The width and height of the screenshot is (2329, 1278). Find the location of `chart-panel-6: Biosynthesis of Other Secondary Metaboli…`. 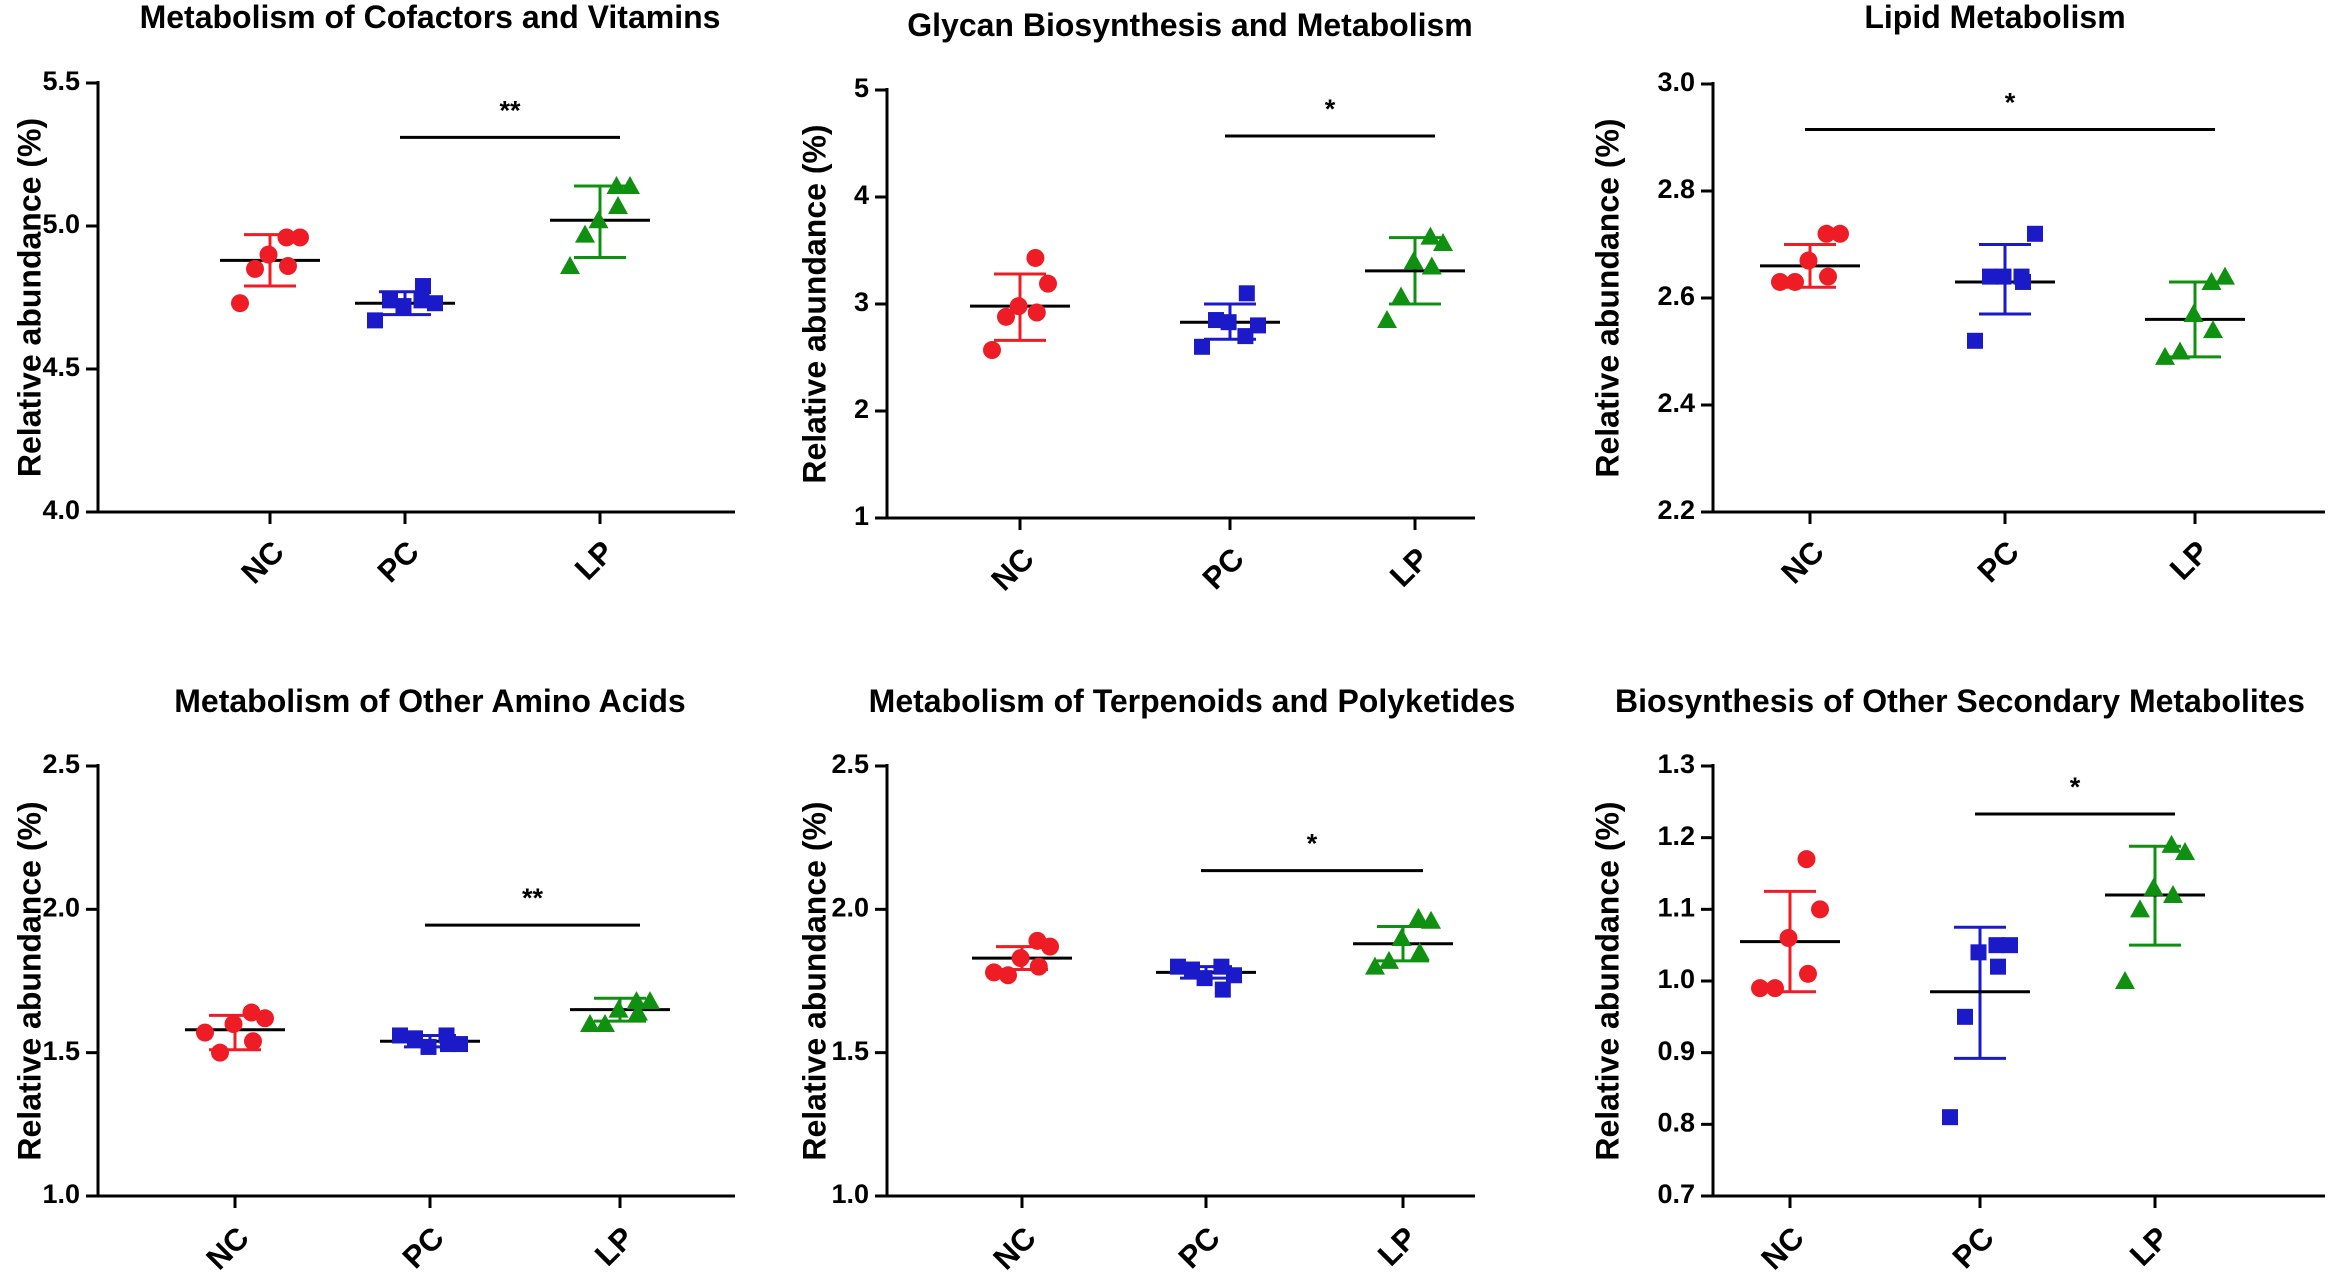

chart-panel-6: Biosynthesis of Other Secondary Metaboli… is located at coordinates (1957, 979).